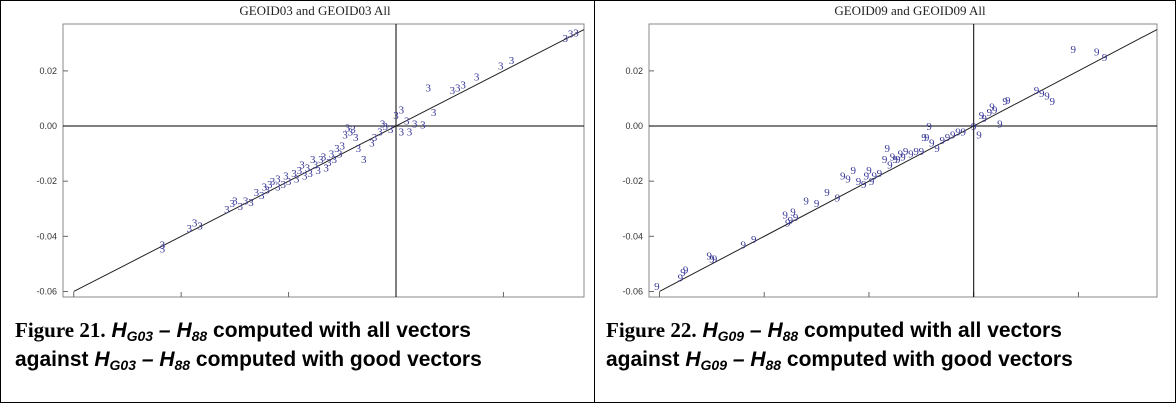 Image resolution: width=1176 pixels, height=403 pixels. What do you see at coordinates (46, 291) in the screenshot?
I see `y-tick-label: -0.06` at bounding box center [46, 291].